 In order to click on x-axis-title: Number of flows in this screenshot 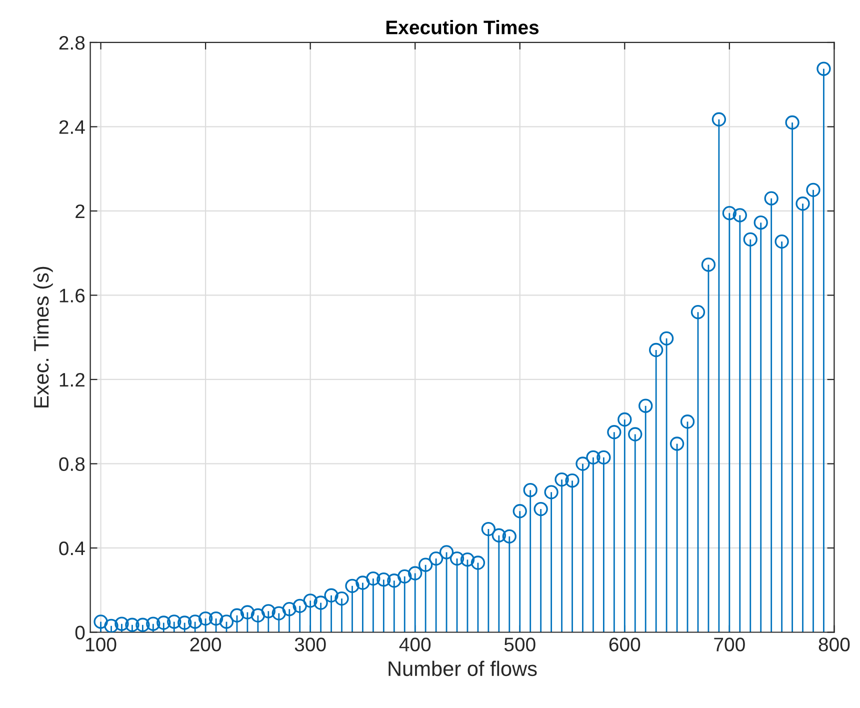, I will do `click(462, 668)`.